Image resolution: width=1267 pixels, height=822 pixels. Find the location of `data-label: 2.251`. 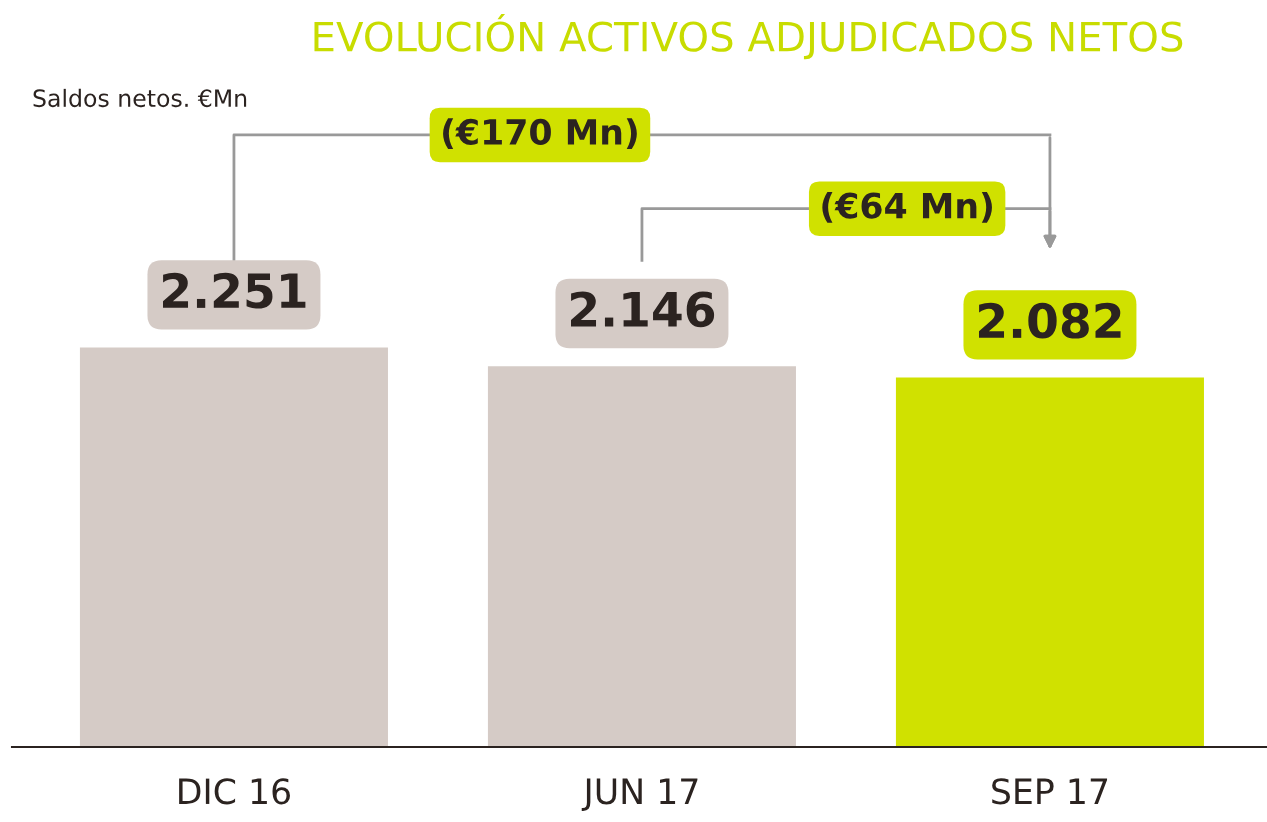

data-label: 2.251 is located at coordinates (234, 290).